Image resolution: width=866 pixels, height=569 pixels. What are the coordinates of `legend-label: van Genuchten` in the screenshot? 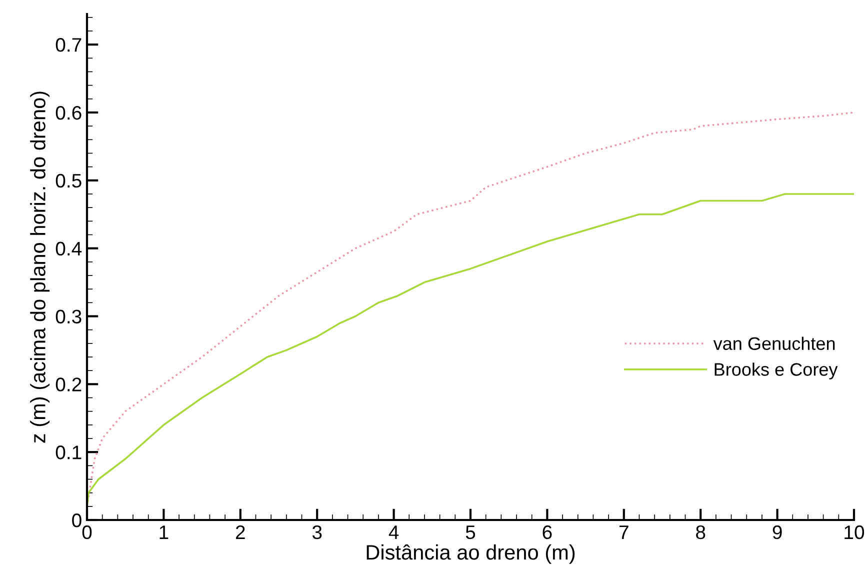 It's located at (774, 343).